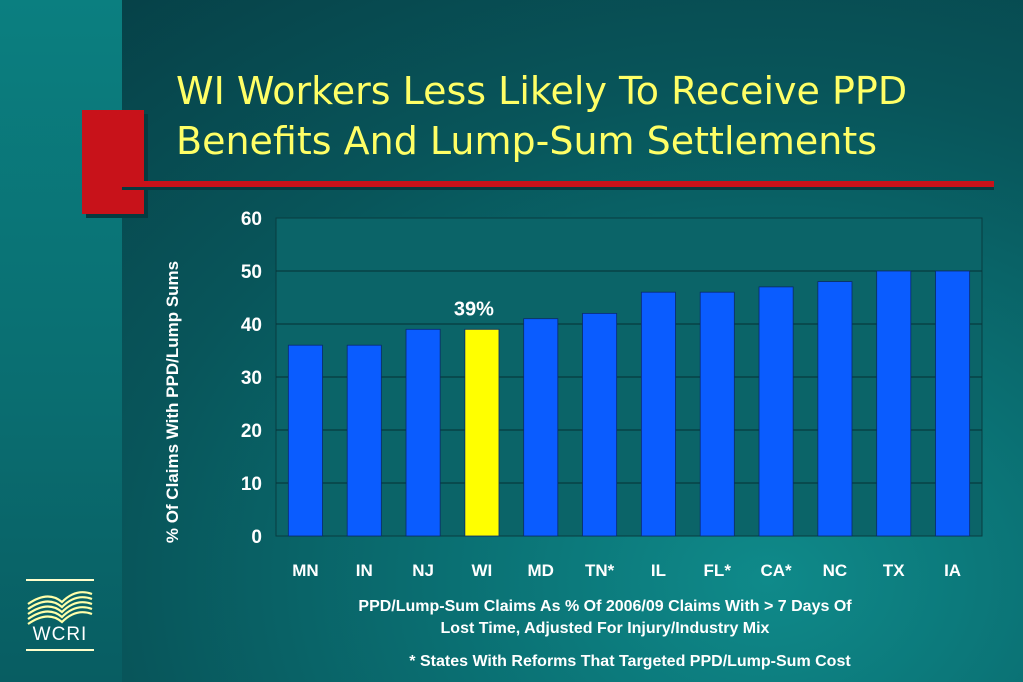  I want to click on bar-tn, so click(600, 424).